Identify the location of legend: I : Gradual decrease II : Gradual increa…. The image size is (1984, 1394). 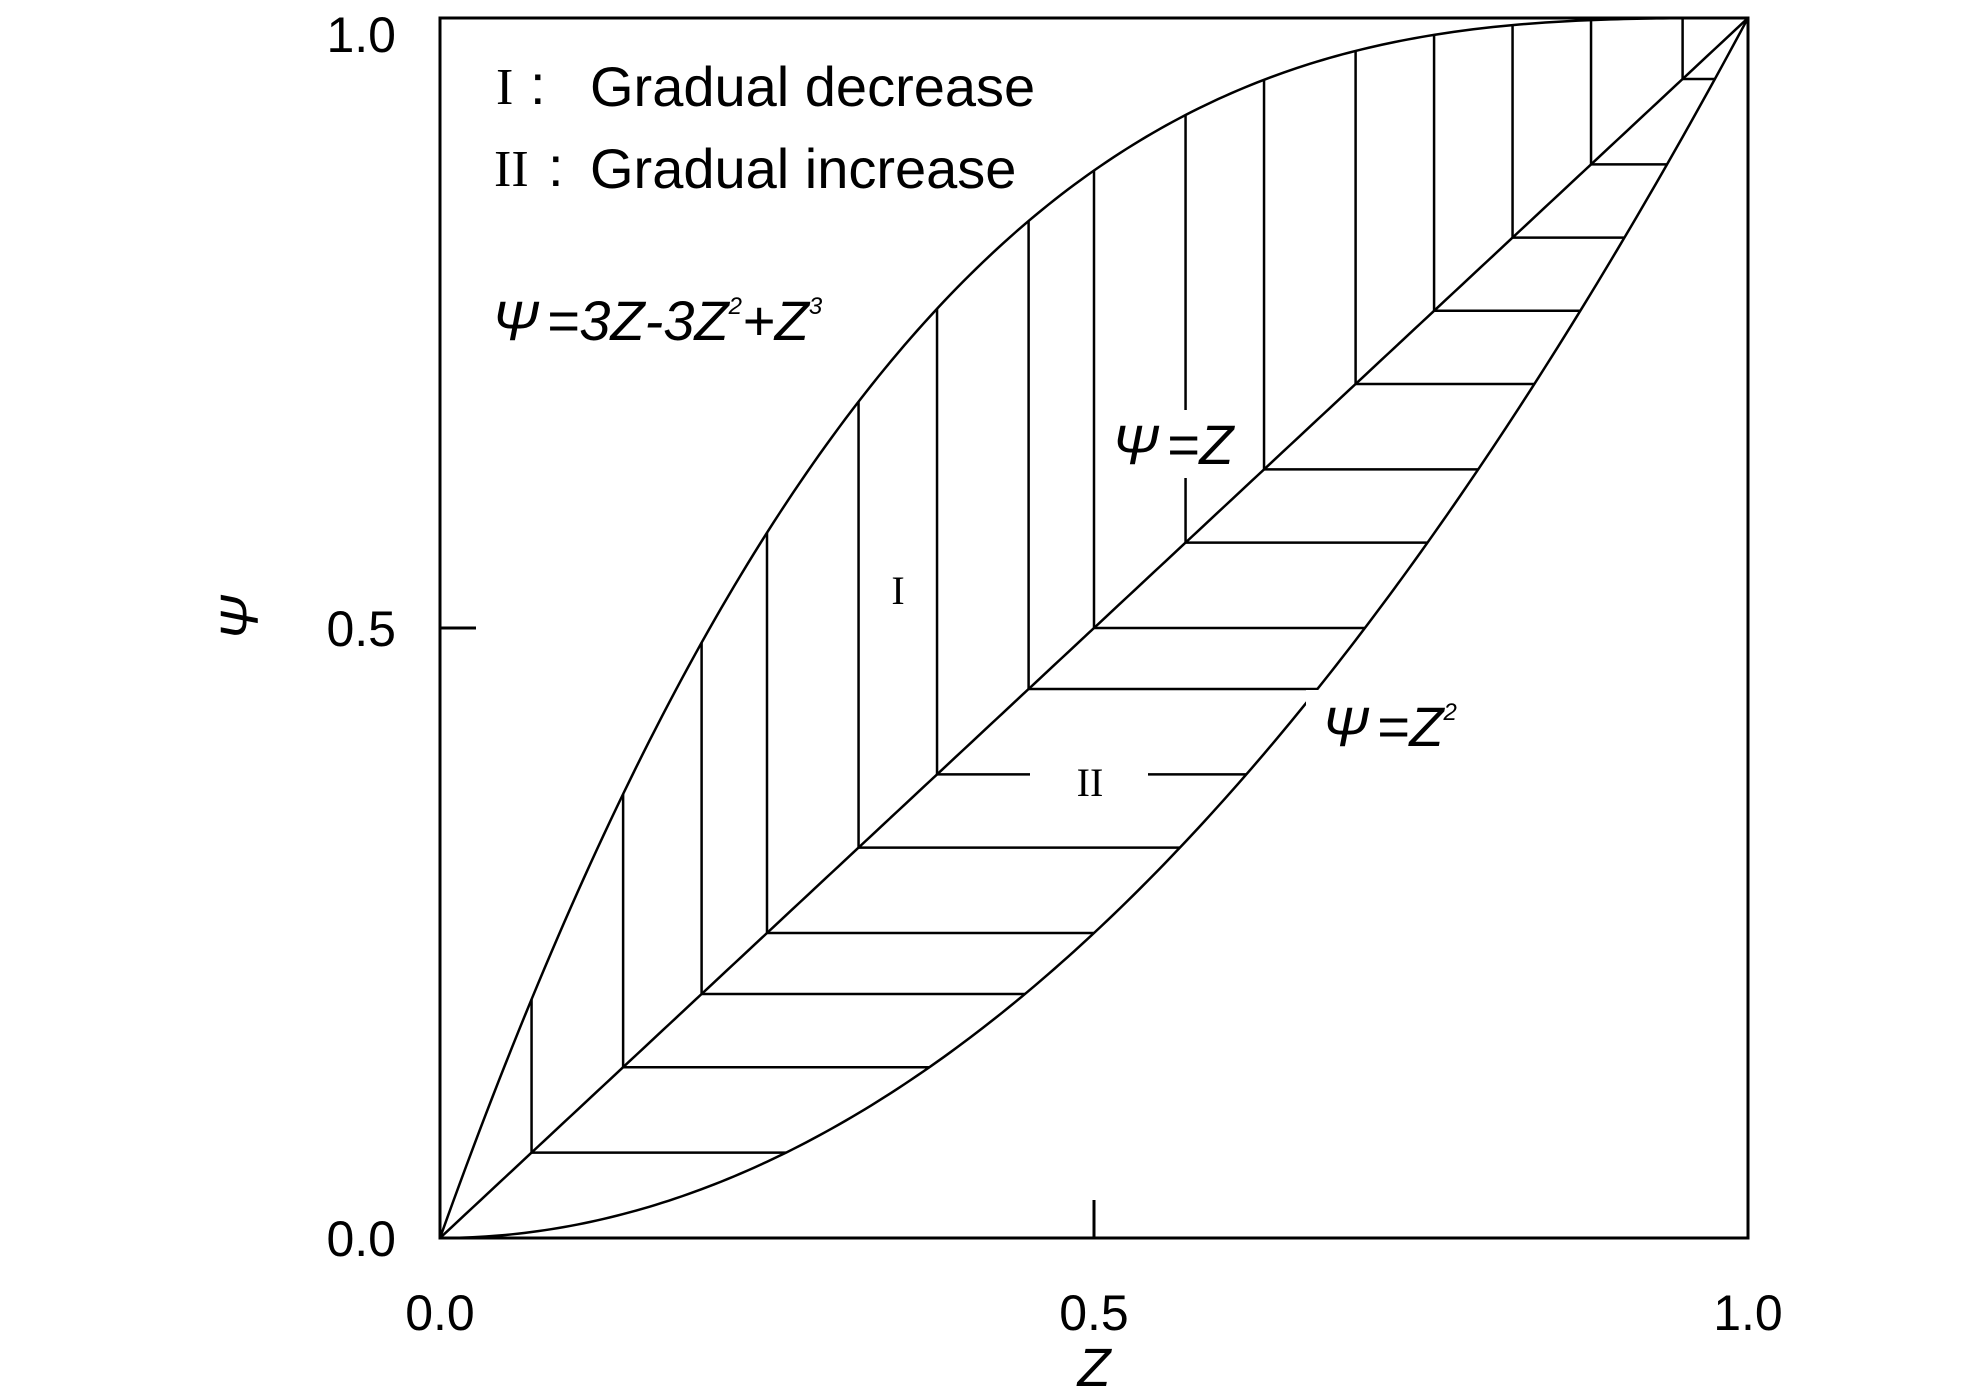
(764, 126).